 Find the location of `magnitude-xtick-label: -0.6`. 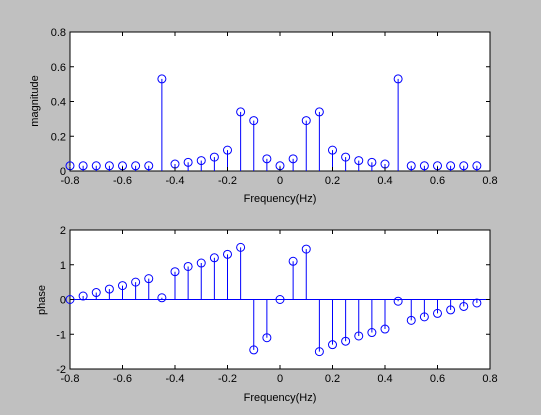

magnitude-xtick-label: -0.6 is located at coordinates (122, 181).